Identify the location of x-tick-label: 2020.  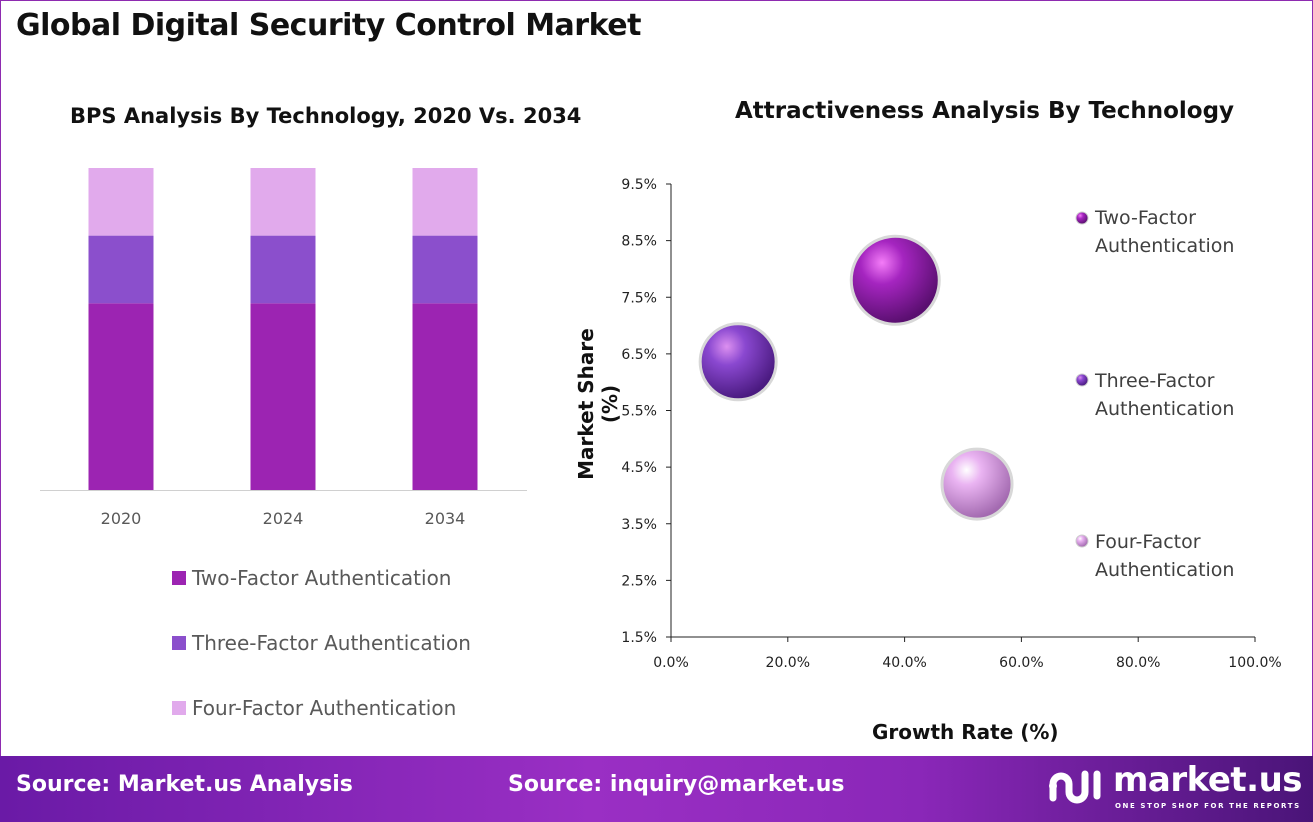
(121, 518).